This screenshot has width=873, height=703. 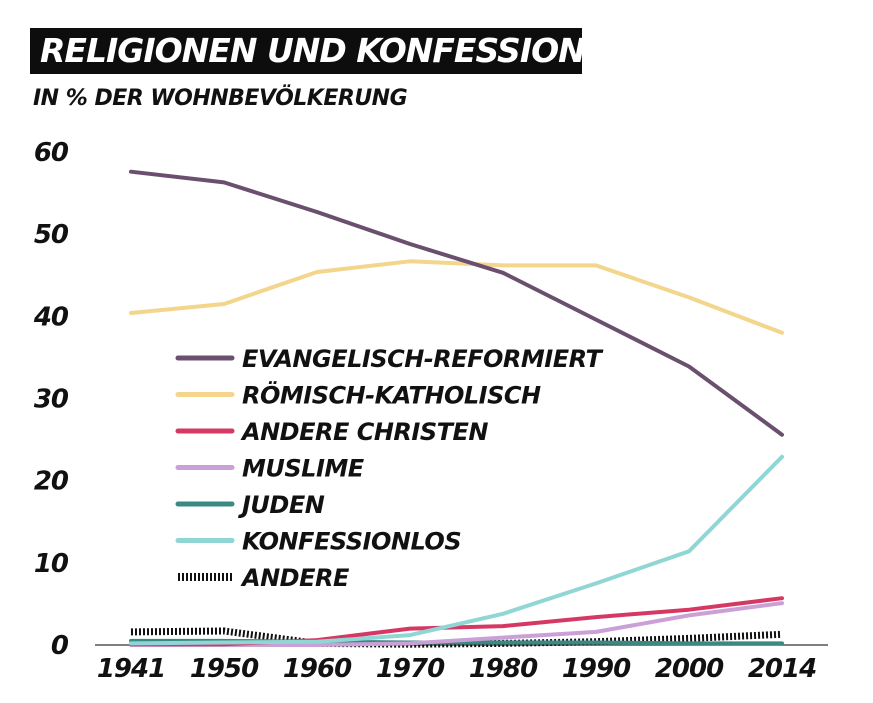 What do you see at coordinates (51, 564) in the screenshot?
I see `y-tick-label-10: 10` at bounding box center [51, 564].